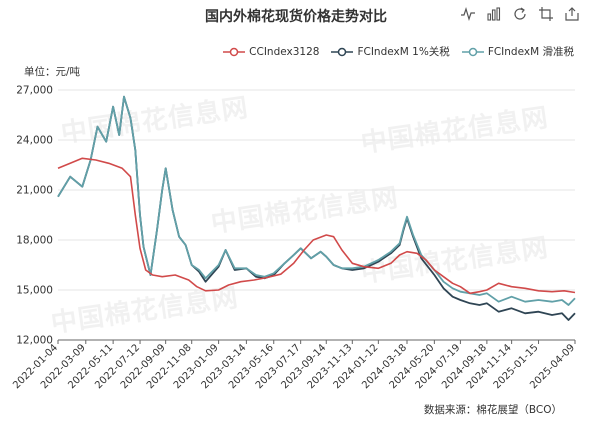 This screenshot has height=423, width=592. I want to click on legend-item-fcindexm-1pct: FCIndexM 1%关税, so click(390, 51).